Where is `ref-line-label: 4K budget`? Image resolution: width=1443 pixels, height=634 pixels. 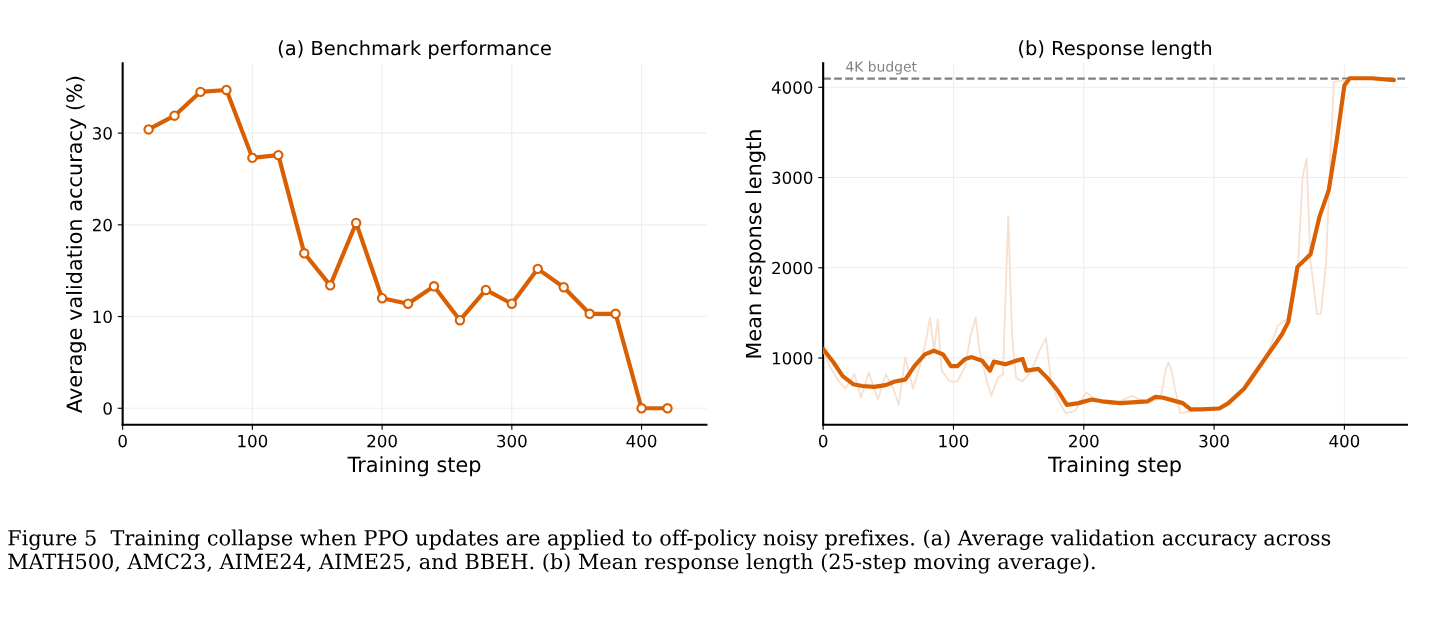
ref-line-label: 4K budget is located at coordinates (881, 68).